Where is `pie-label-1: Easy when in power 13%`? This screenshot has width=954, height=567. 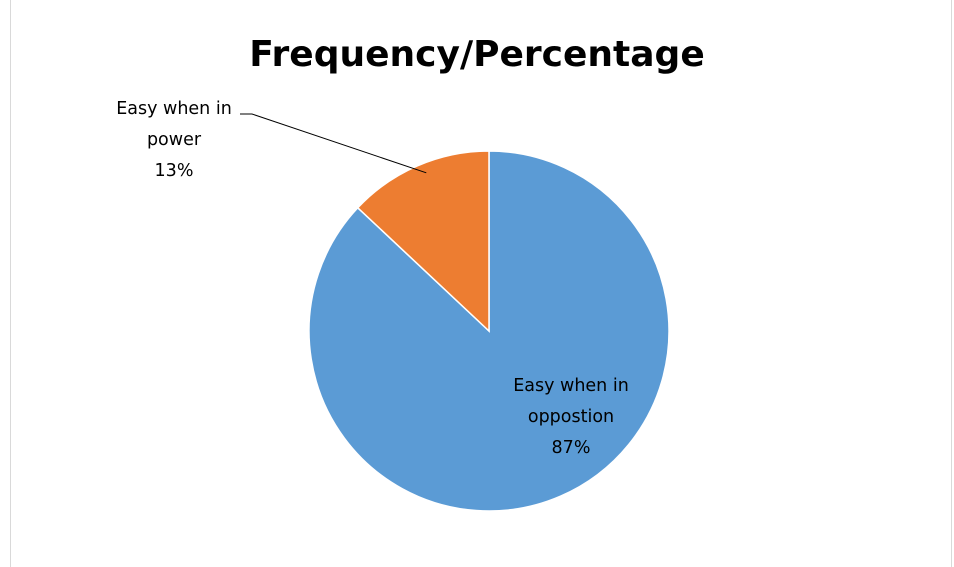 pie-label-1: Easy when in power 13% is located at coordinates (174, 140).